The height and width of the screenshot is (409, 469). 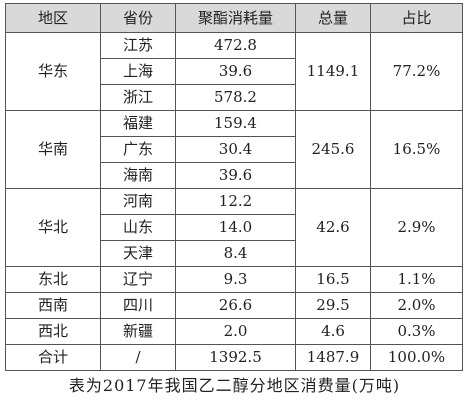 I want to click on region-cell: 华北, so click(x=53, y=227).